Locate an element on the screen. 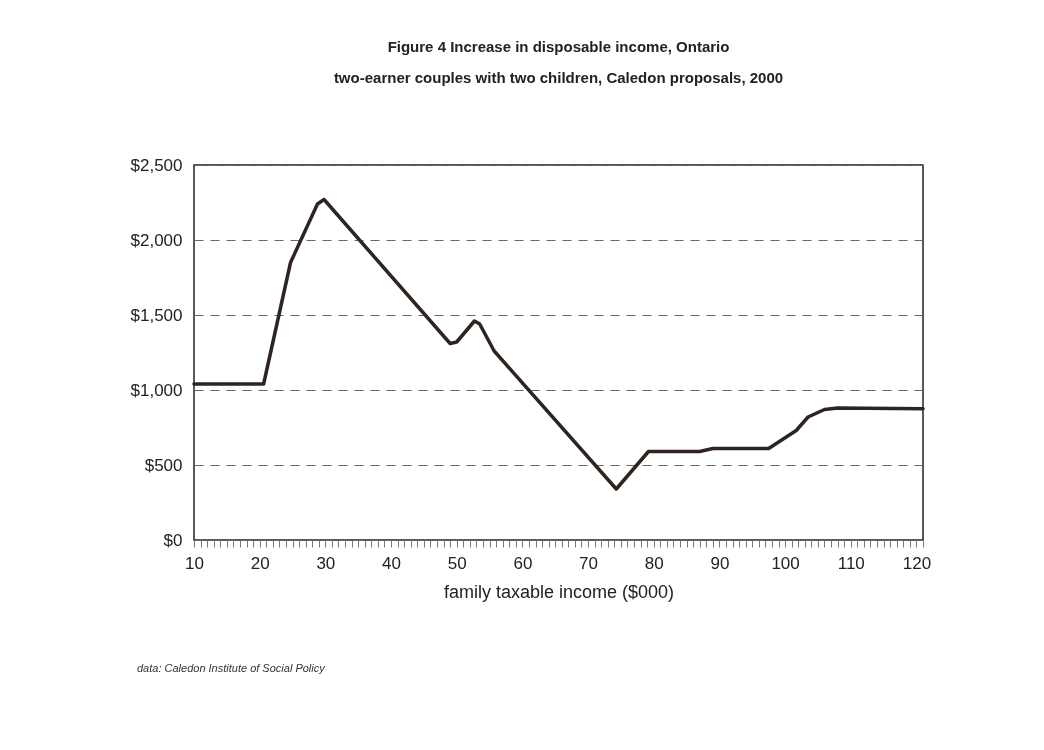  y-tick-label: $2,000 is located at coordinates (156, 240).